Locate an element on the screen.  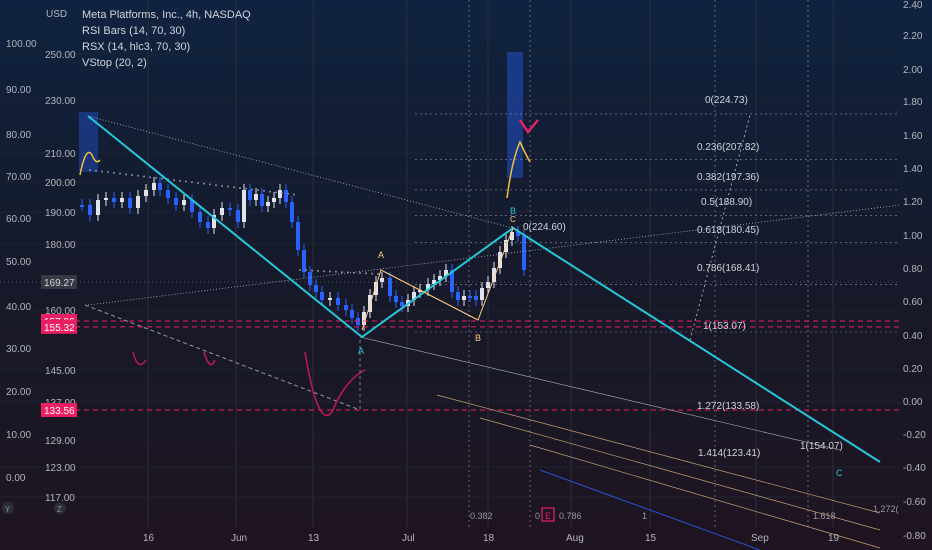
price-axis-tick: 123.00 is located at coordinates (60, 468).